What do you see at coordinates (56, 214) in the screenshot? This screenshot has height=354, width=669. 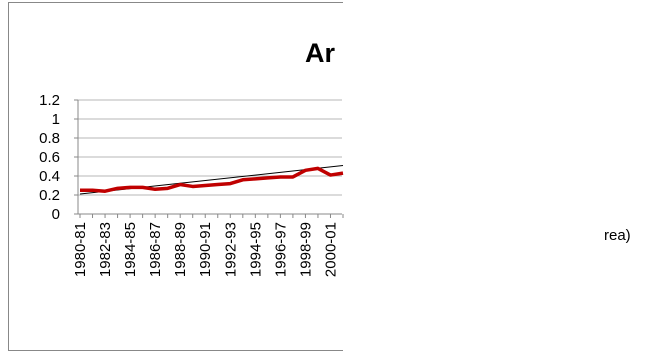 I see `y-tick-label: 0` at bounding box center [56, 214].